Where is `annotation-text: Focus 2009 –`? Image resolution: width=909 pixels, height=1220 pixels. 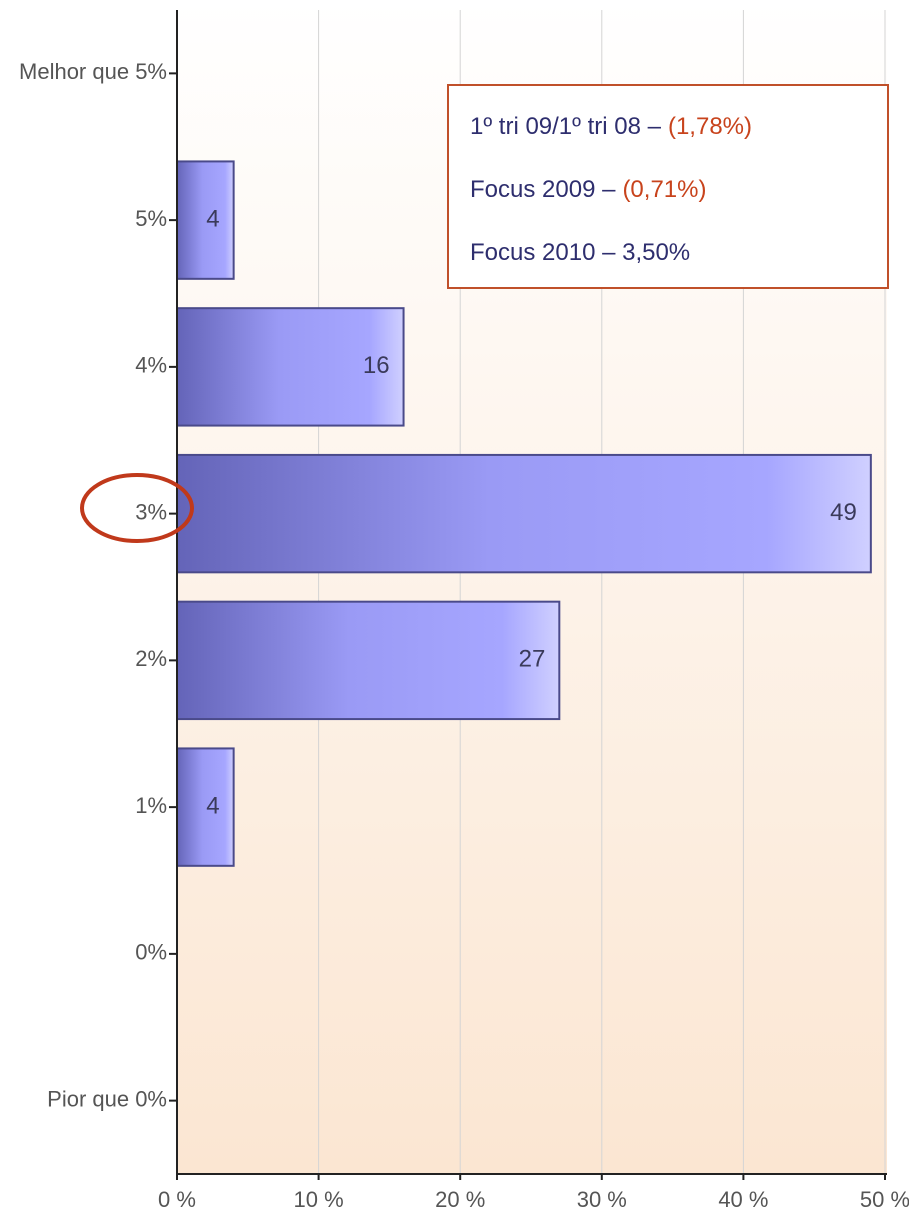
annotation-text: Focus 2009 – is located at coordinates (543, 189).